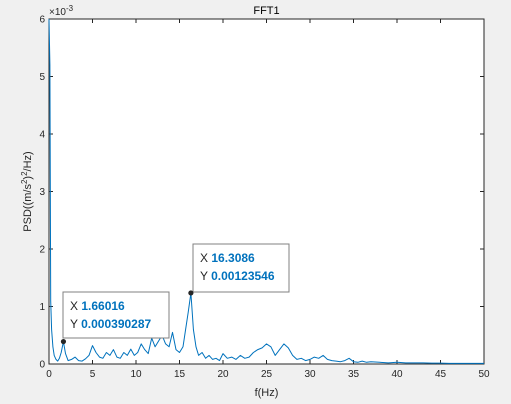 Image resolution: width=511 pixels, height=404 pixels. What do you see at coordinates (310, 374) in the screenshot?
I see `x-tick-label: 30` at bounding box center [310, 374].